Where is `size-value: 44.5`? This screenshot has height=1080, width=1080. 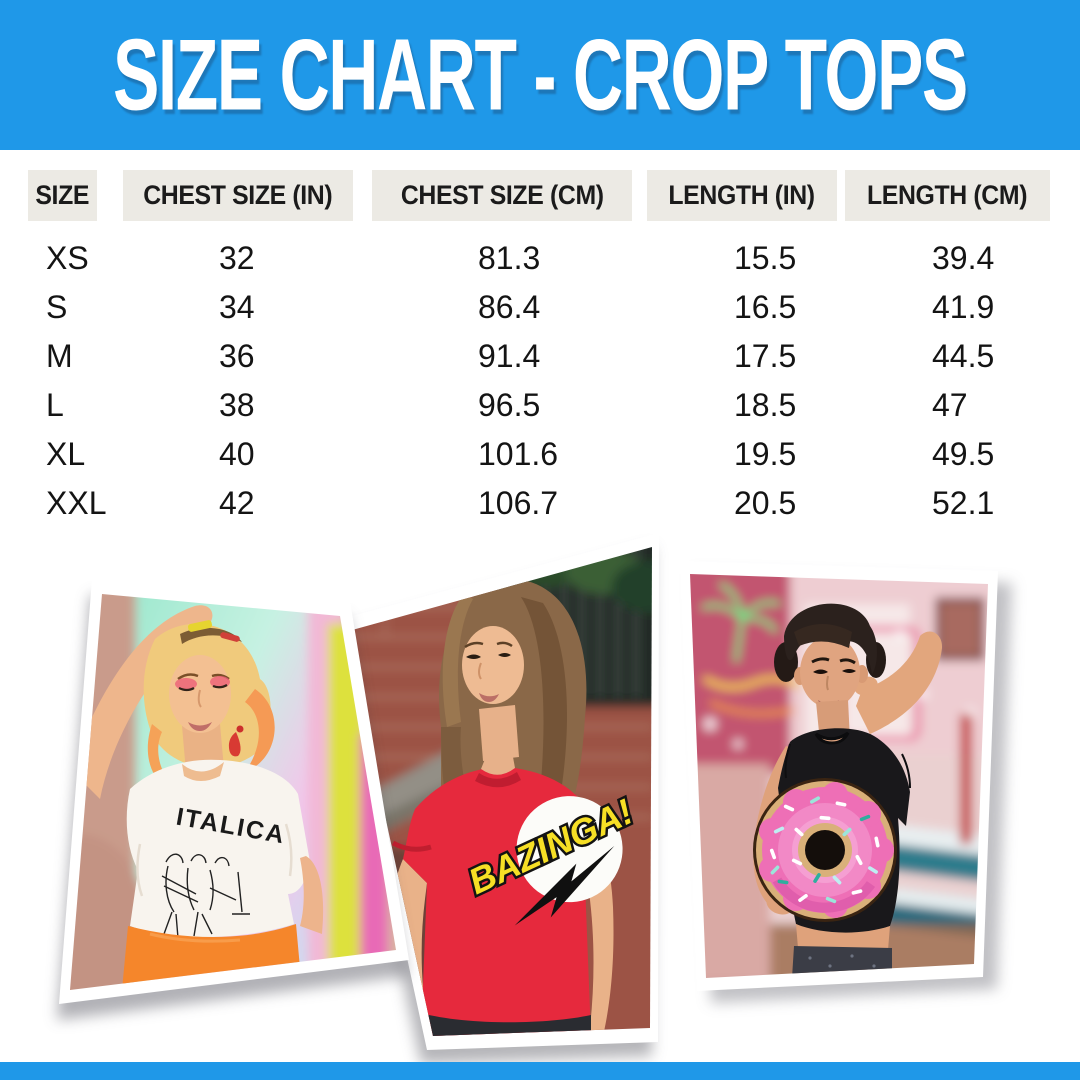
size-value: 44.5 is located at coordinates (963, 356).